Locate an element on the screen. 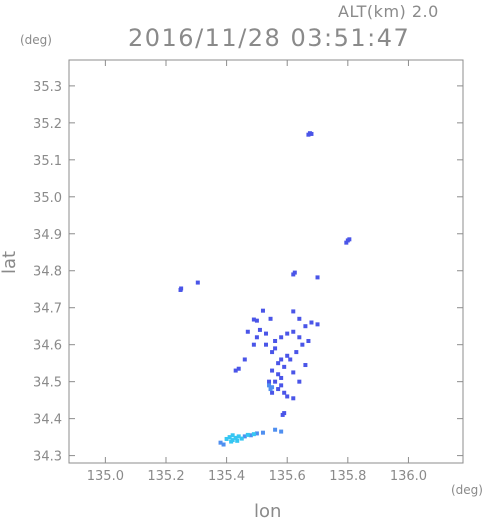  y-axis-unit: (deg) is located at coordinates (36, 40).